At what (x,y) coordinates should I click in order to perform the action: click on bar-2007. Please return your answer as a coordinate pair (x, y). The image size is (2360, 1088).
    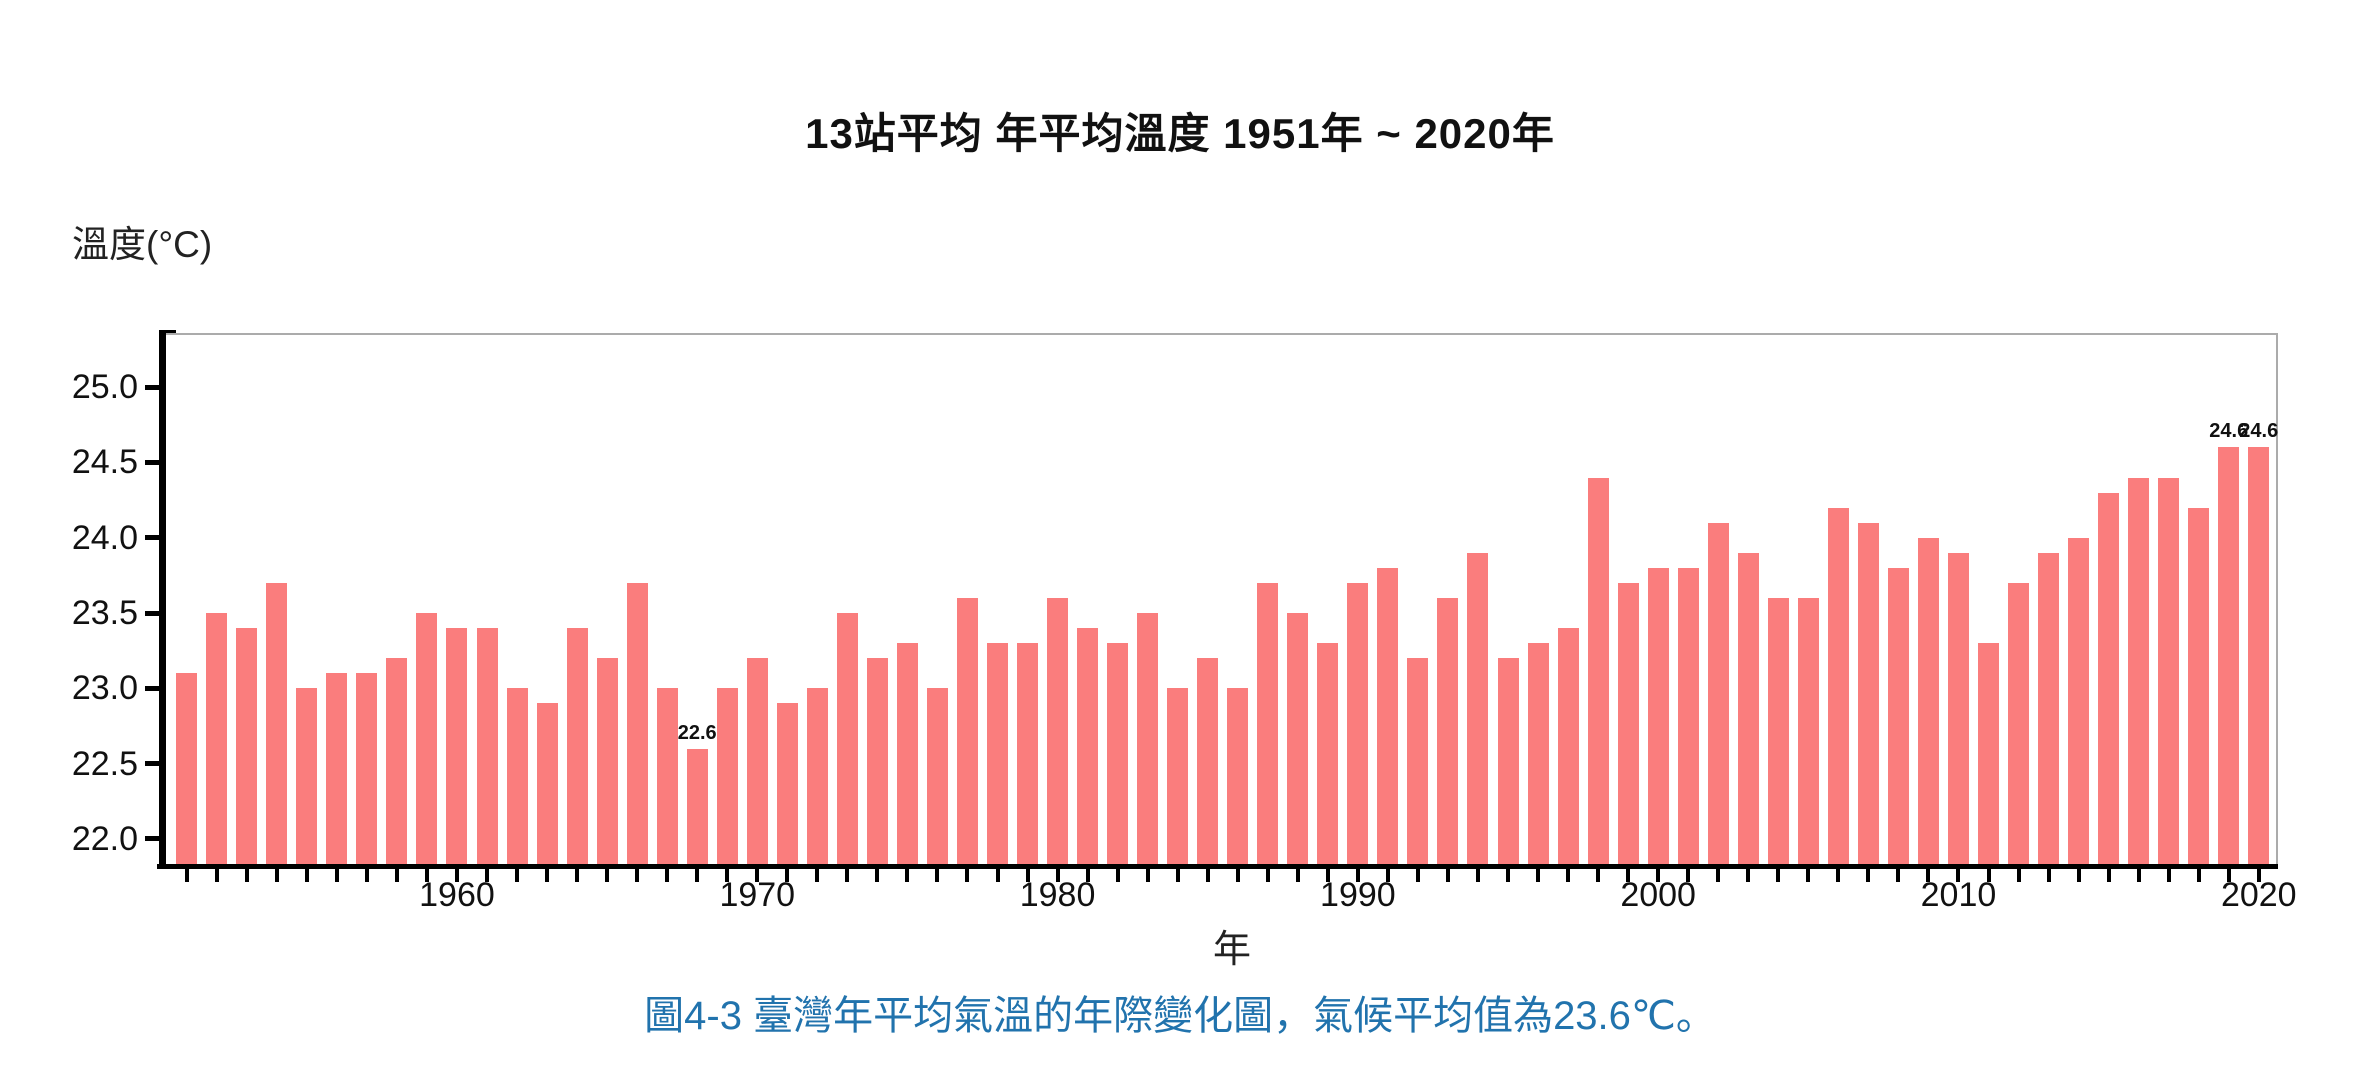
    Looking at the image, I should click on (1868, 694).